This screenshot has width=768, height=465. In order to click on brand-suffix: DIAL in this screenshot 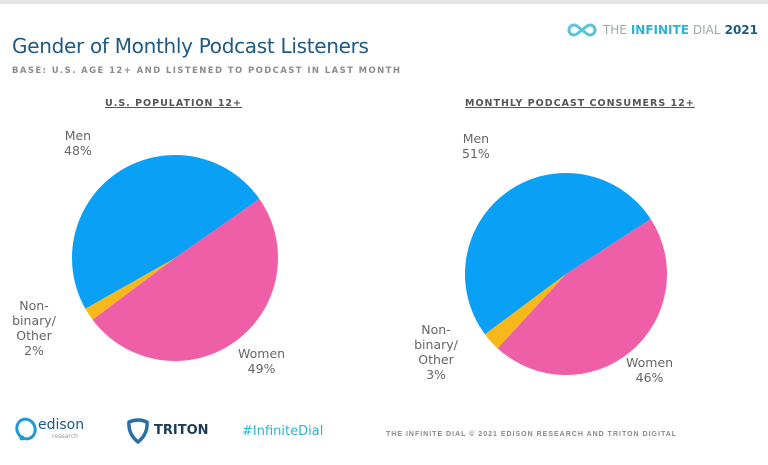, I will do `click(706, 30)`.